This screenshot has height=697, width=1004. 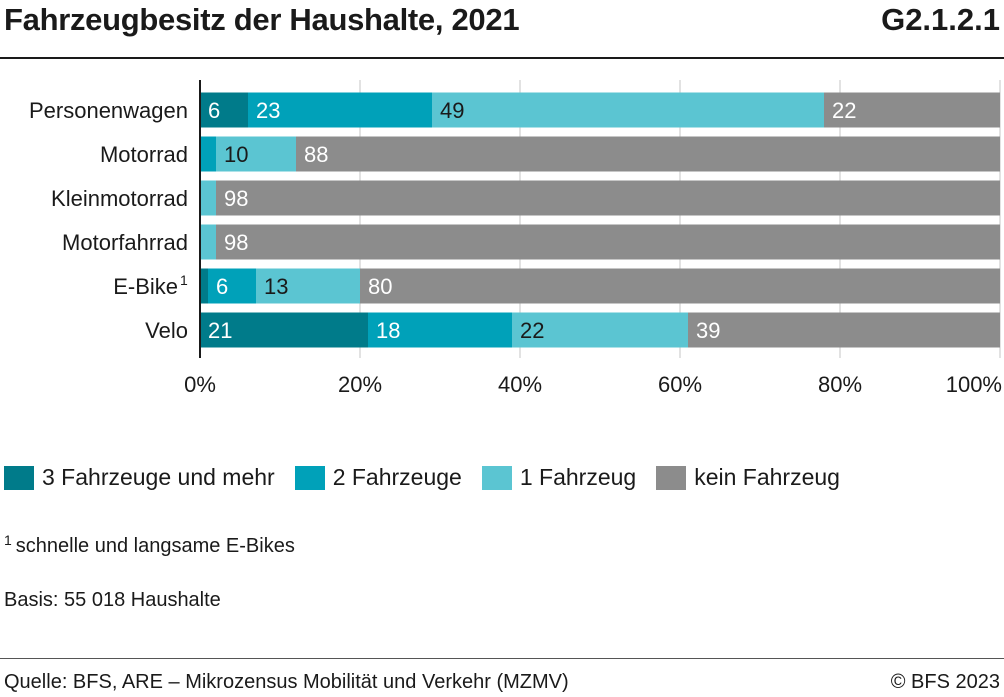 I want to click on data-label: 39, so click(x=708, y=330).